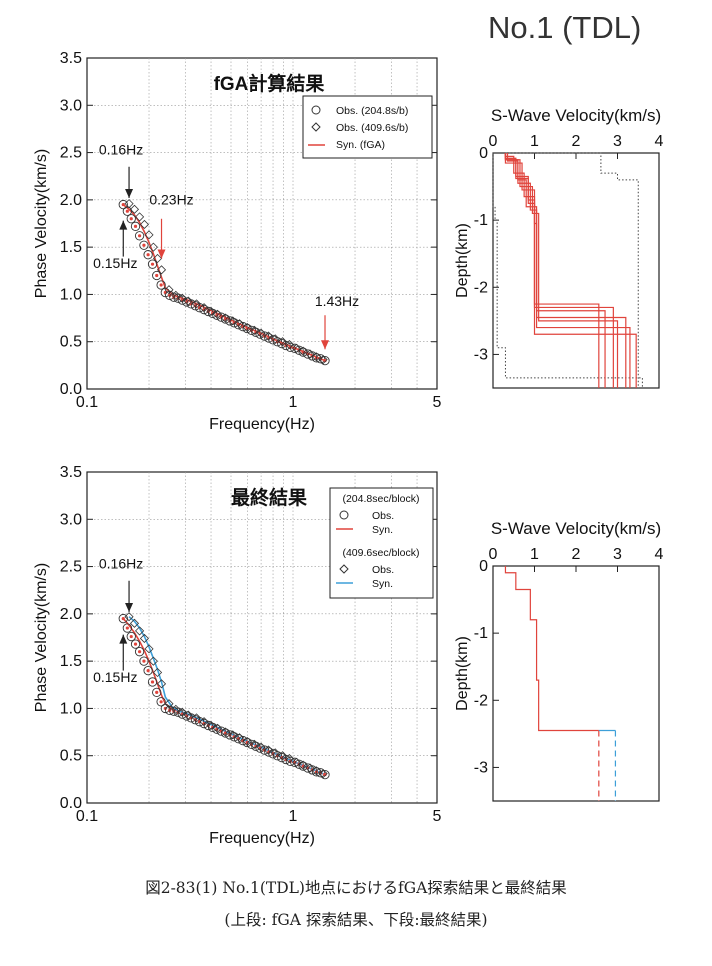 The image size is (712, 966). Describe the element at coordinates (481, 287) in the screenshot. I see `vs-y-tick-label: -2` at that location.